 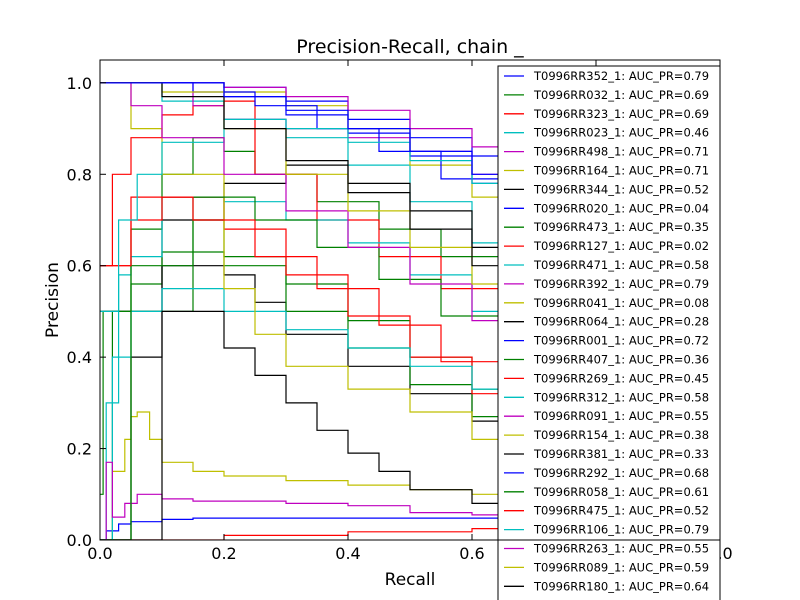 What do you see at coordinates (79, 174) in the screenshot?
I see `y-tick-label: 0.8` at bounding box center [79, 174].